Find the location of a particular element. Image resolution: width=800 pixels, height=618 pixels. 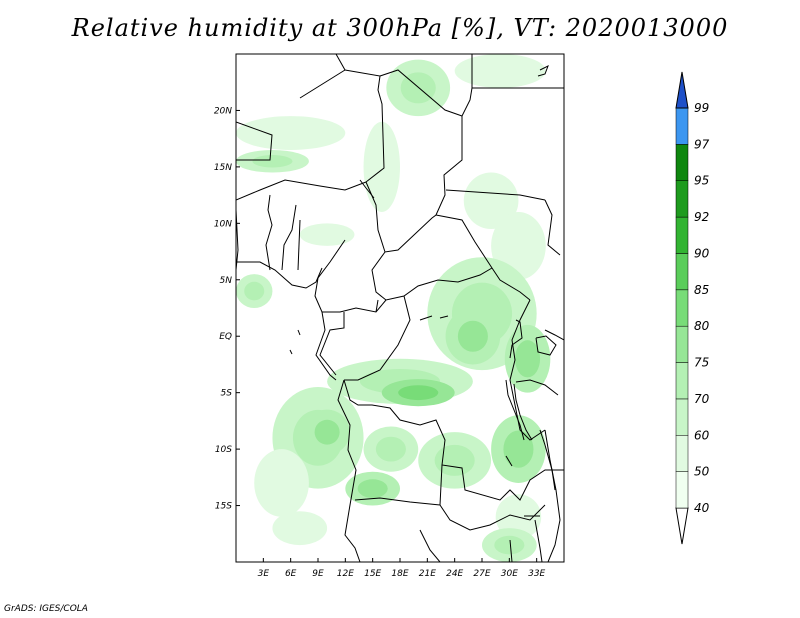

credit-text: GrADS: IGES/COLA is located at coordinates (46, 609).